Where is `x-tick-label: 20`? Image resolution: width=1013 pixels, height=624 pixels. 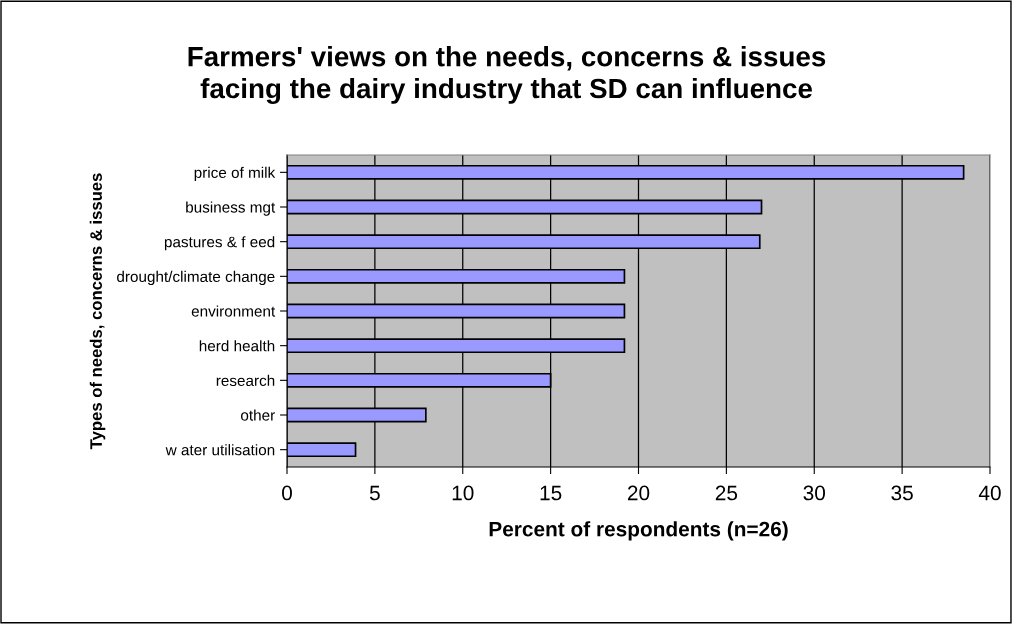 x-tick-label: 20 is located at coordinates (638, 493).